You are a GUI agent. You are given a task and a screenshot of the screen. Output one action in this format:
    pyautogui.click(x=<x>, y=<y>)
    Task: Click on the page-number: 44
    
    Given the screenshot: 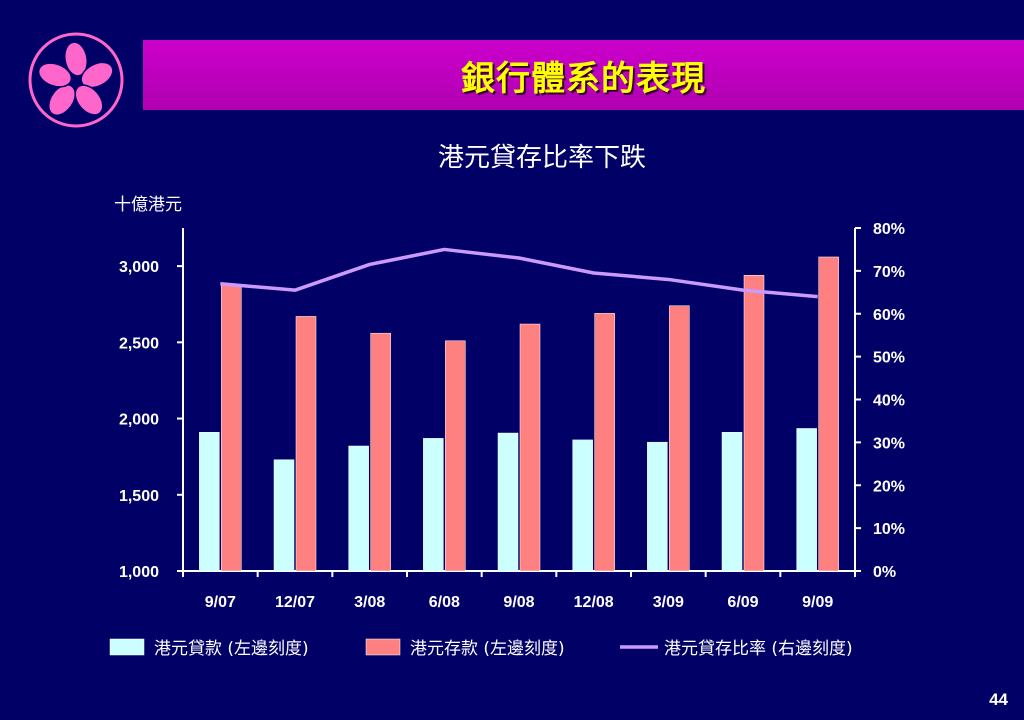 What is the action you would take?
    pyautogui.click(x=998, y=699)
    